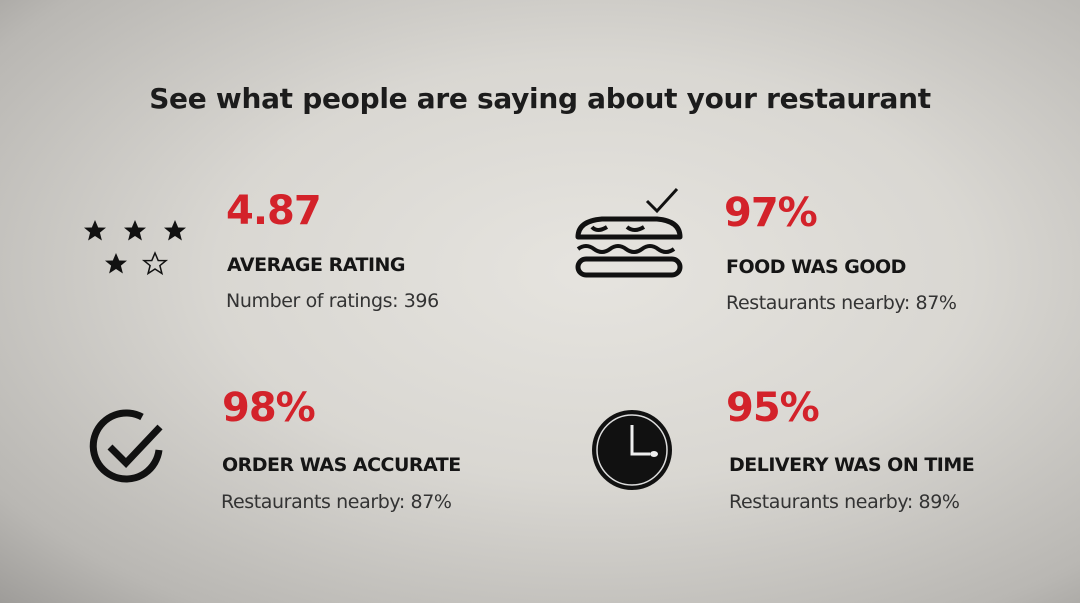  What do you see at coordinates (771, 213) in the screenshot?
I see `metric-value: 97%` at bounding box center [771, 213].